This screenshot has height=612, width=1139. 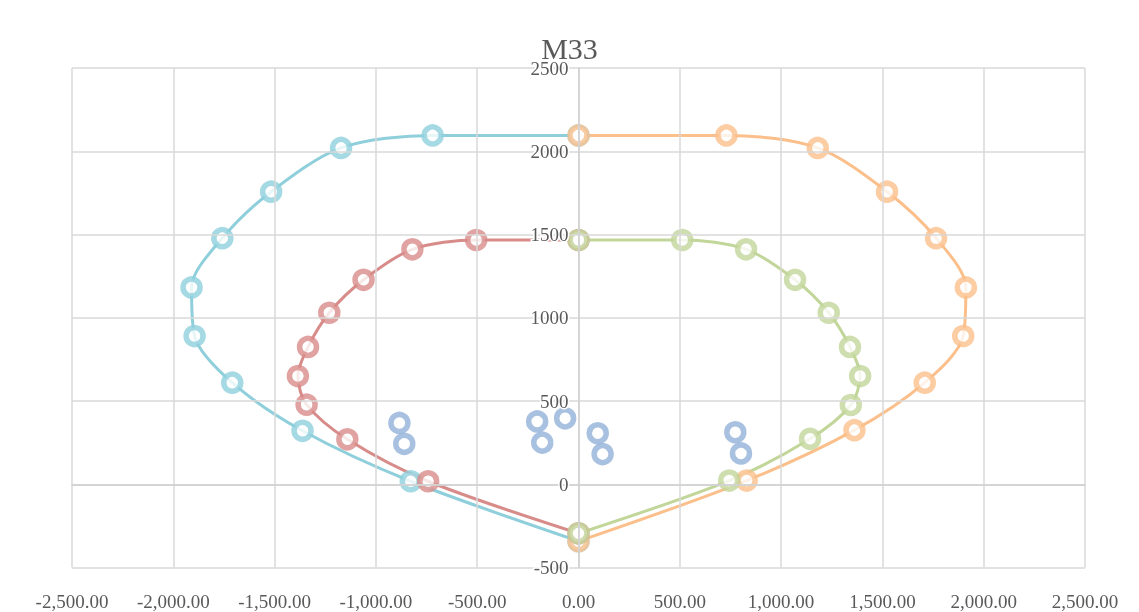 What do you see at coordinates (477, 601) in the screenshot?
I see `x-tick-label: -500.00` at bounding box center [477, 601].